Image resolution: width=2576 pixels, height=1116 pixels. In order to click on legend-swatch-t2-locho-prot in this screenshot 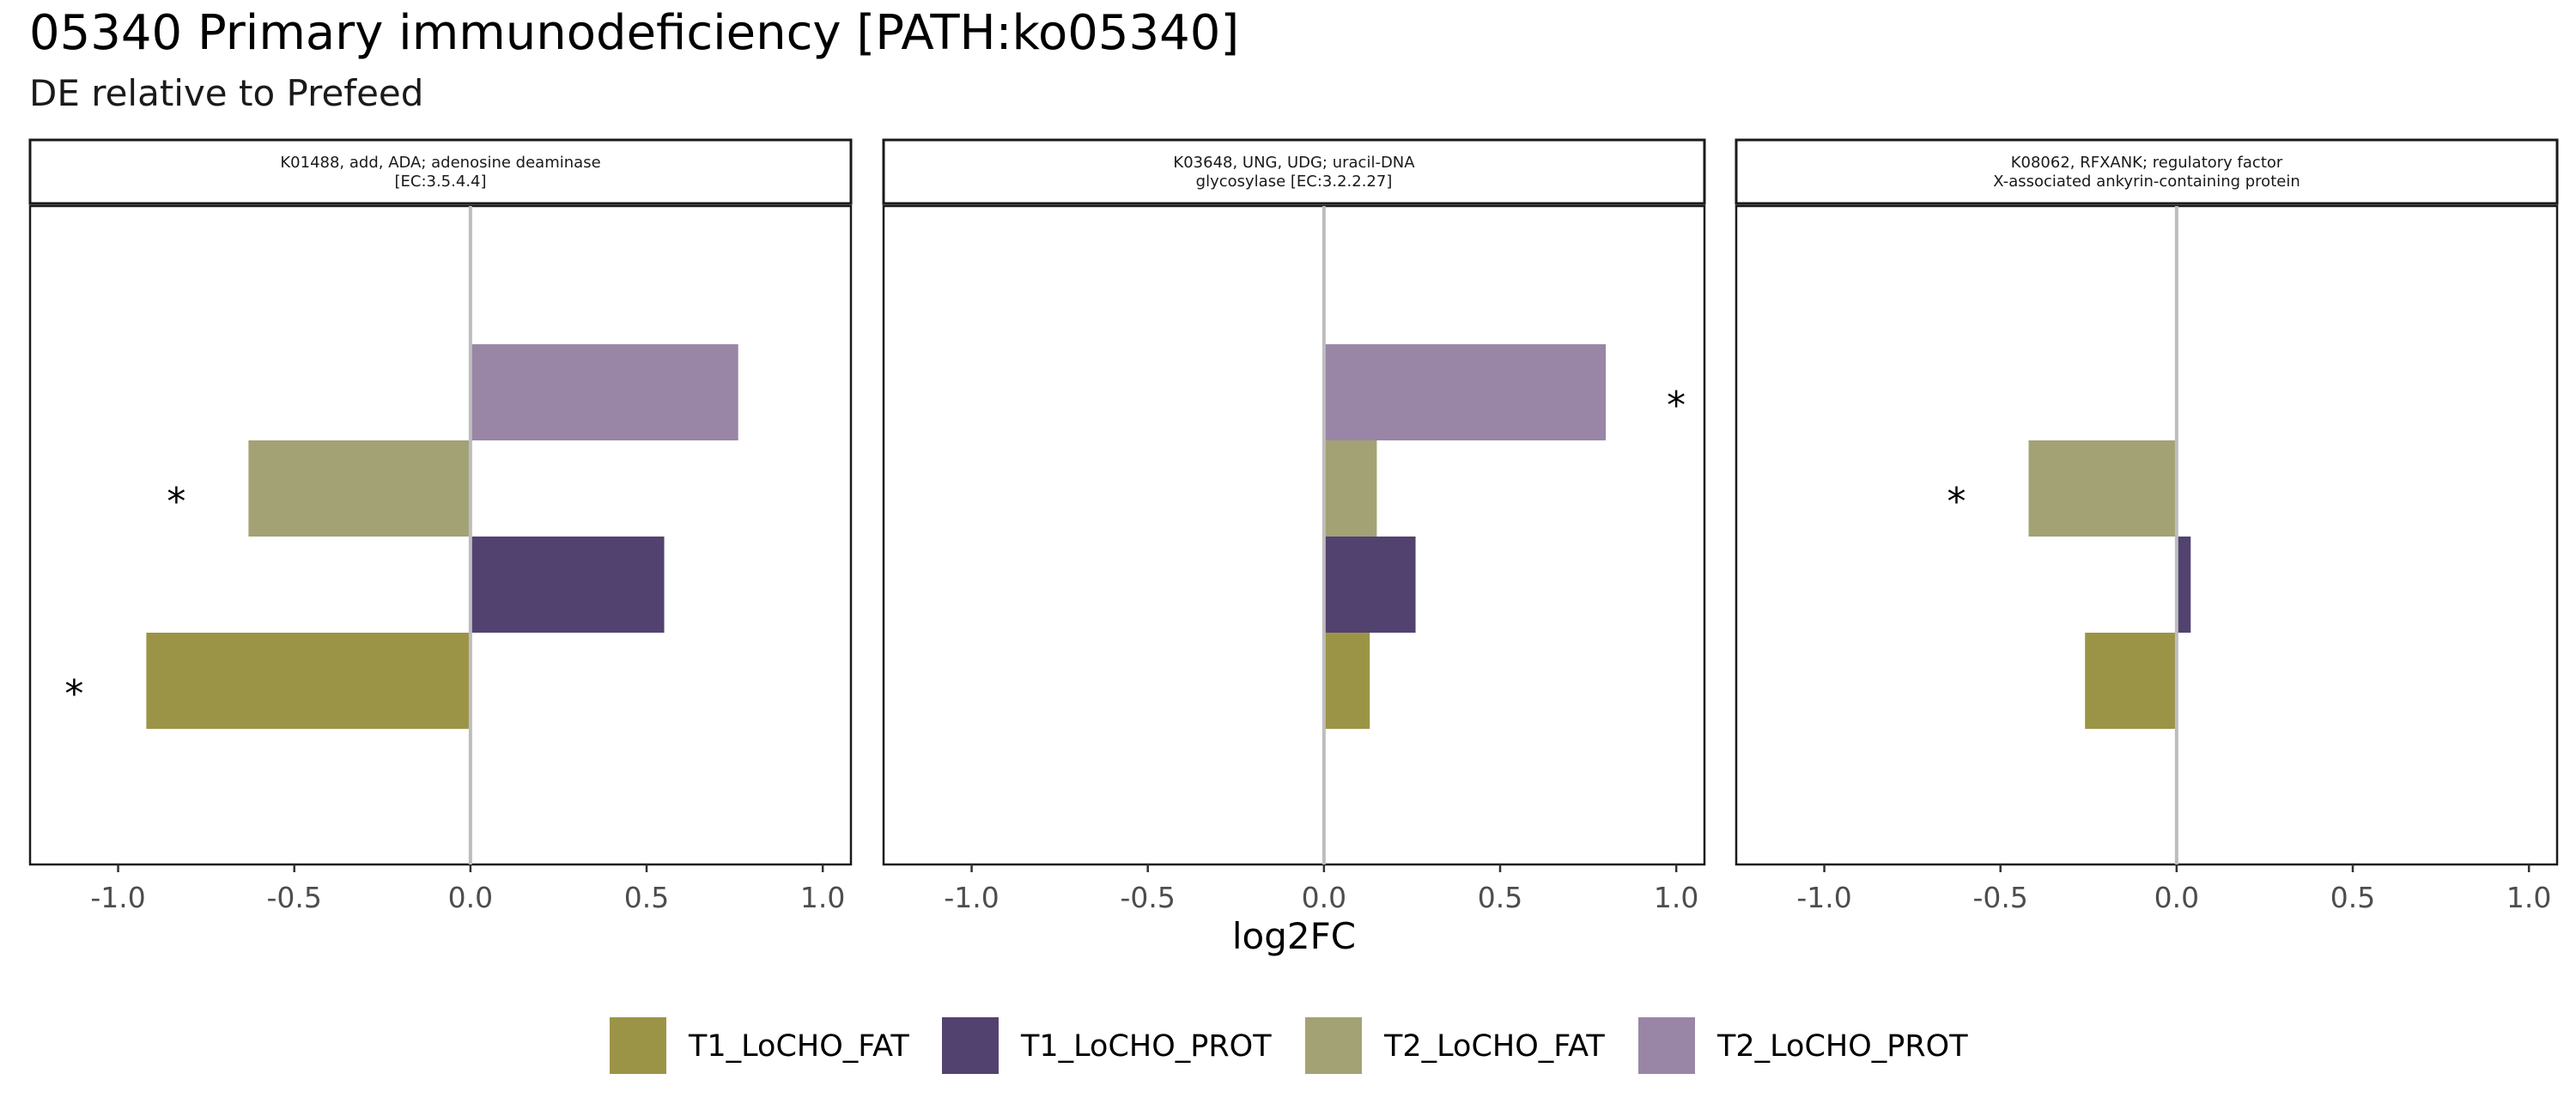, I will do `click(1667, 1046)`.